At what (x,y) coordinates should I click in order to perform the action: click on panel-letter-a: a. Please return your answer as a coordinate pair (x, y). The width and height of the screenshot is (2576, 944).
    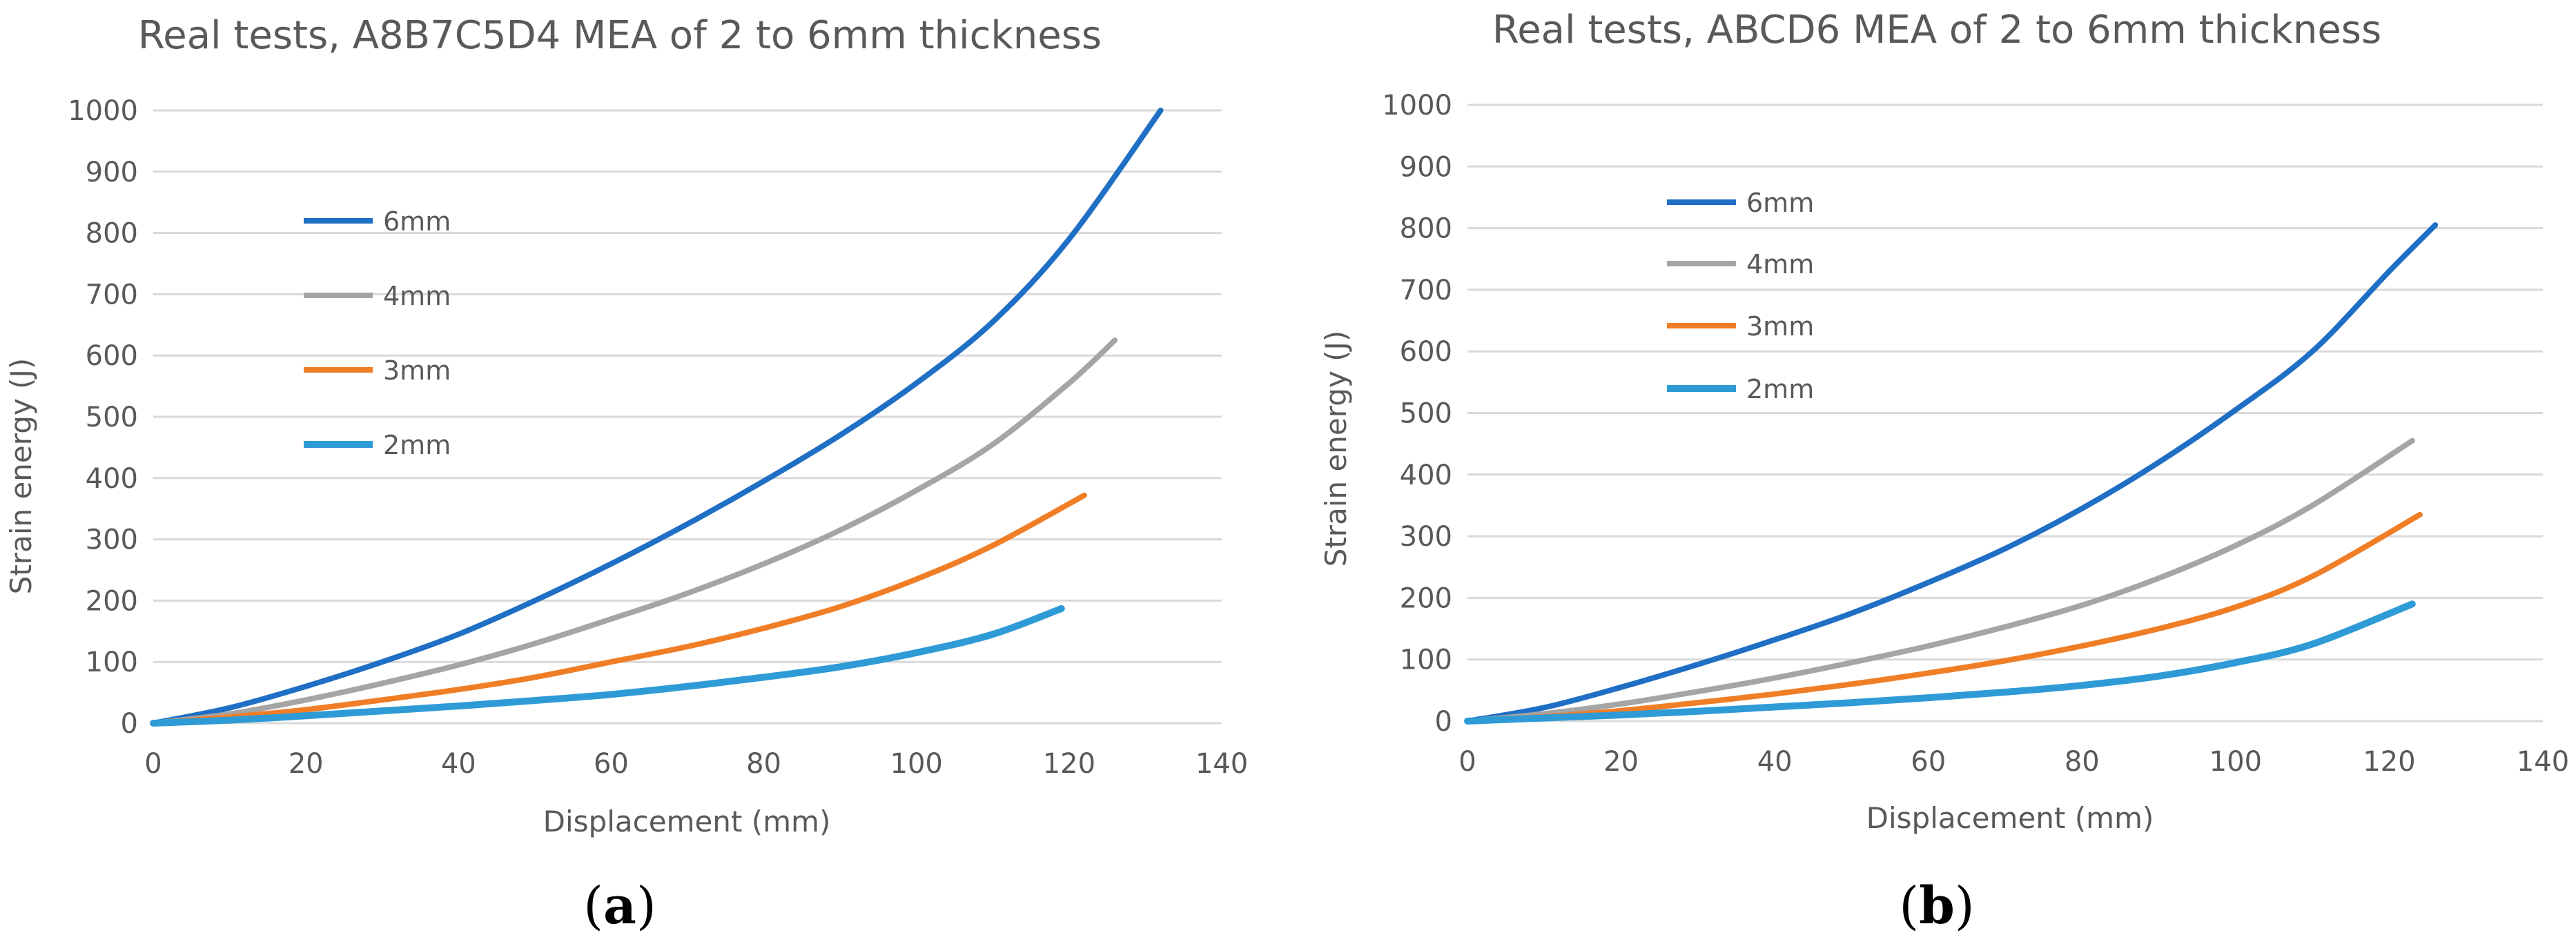
    Looking at the image, I should click on (619, 906).